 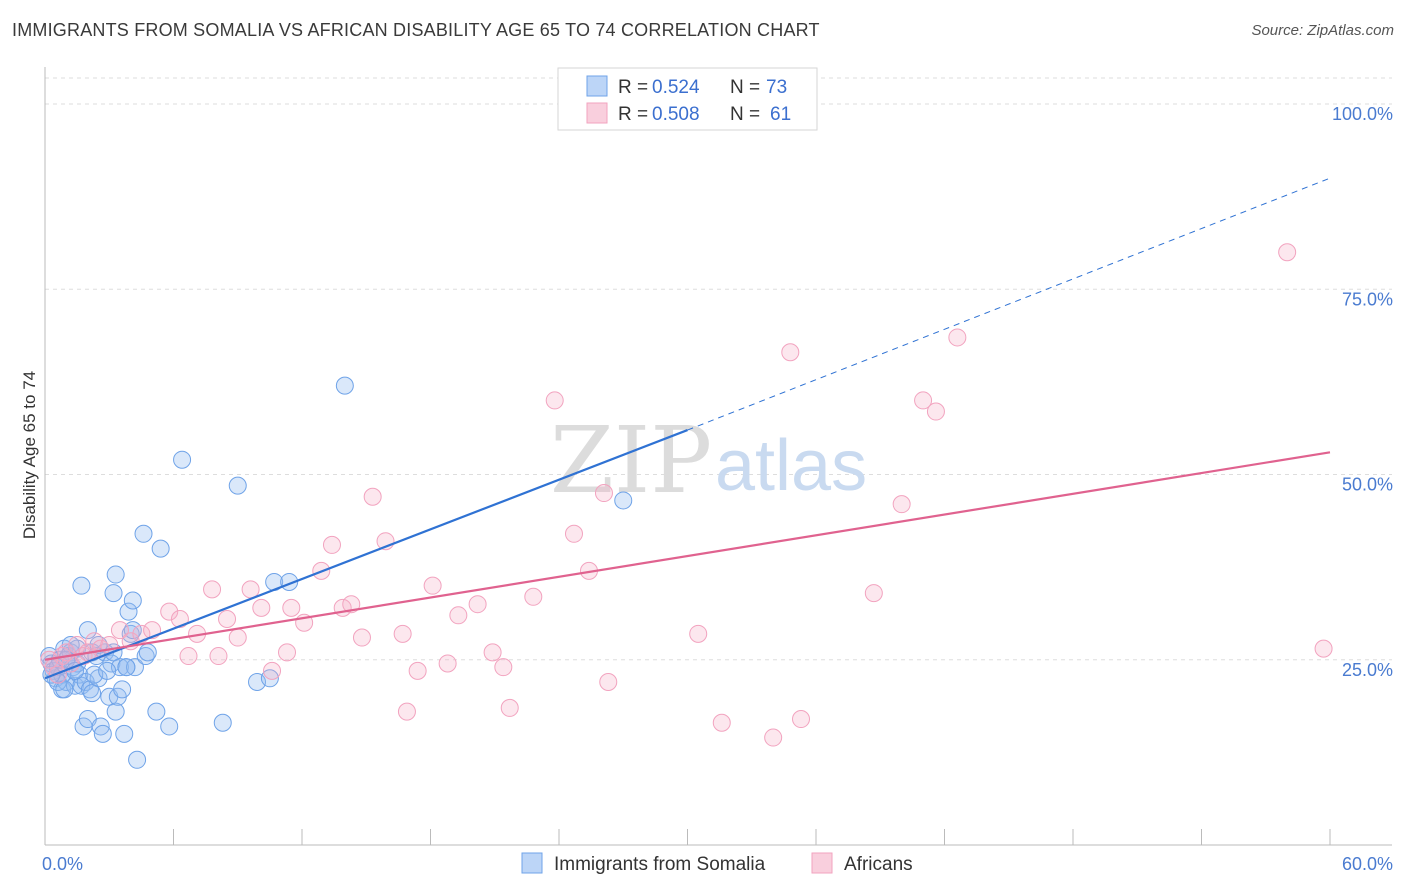 What do you see at coordinates (1367, 485) in the screenshot?
I see `y-tick-label-1: 50.0%` at bounding box center [1367, 485].